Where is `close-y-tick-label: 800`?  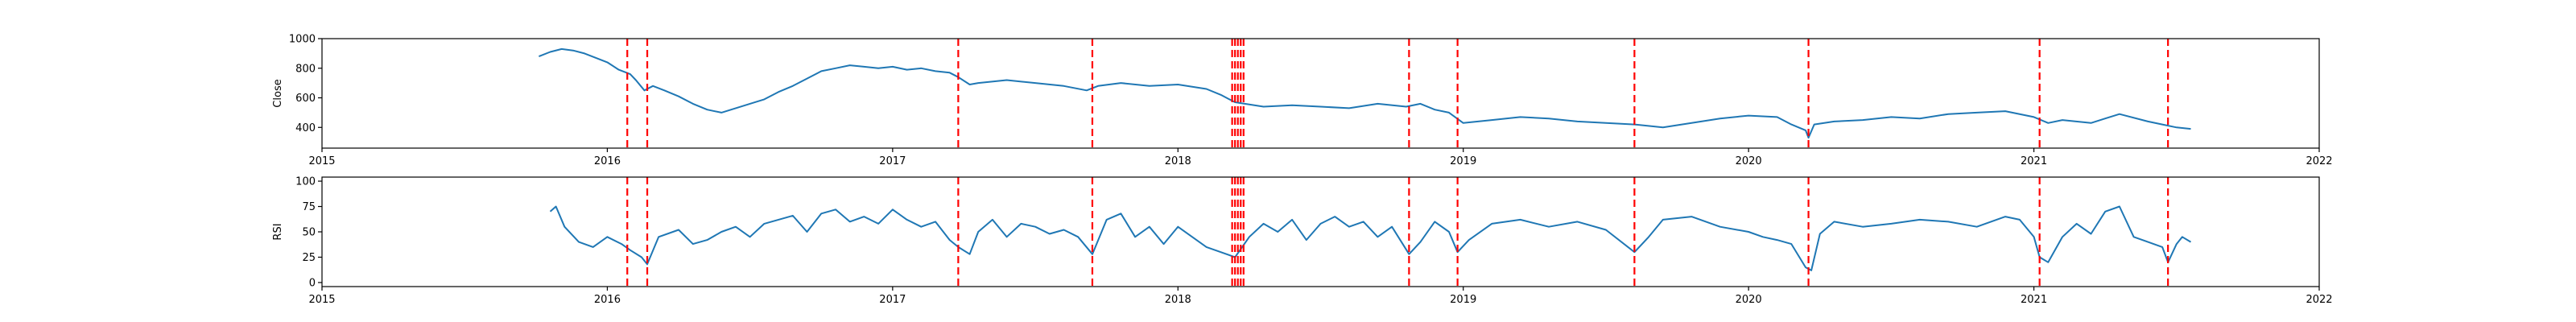 close-y-tick-label: 800 is located at coordinates (305, 69).